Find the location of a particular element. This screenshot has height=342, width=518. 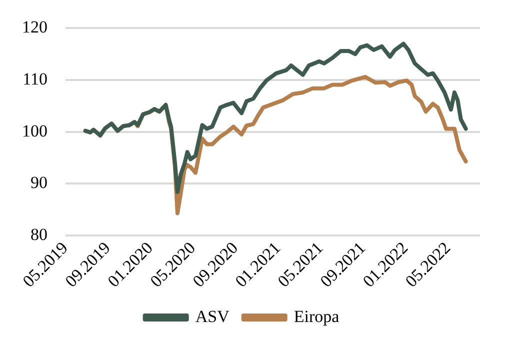

y-tick-label: 120 is located at coordinates (35, 27).